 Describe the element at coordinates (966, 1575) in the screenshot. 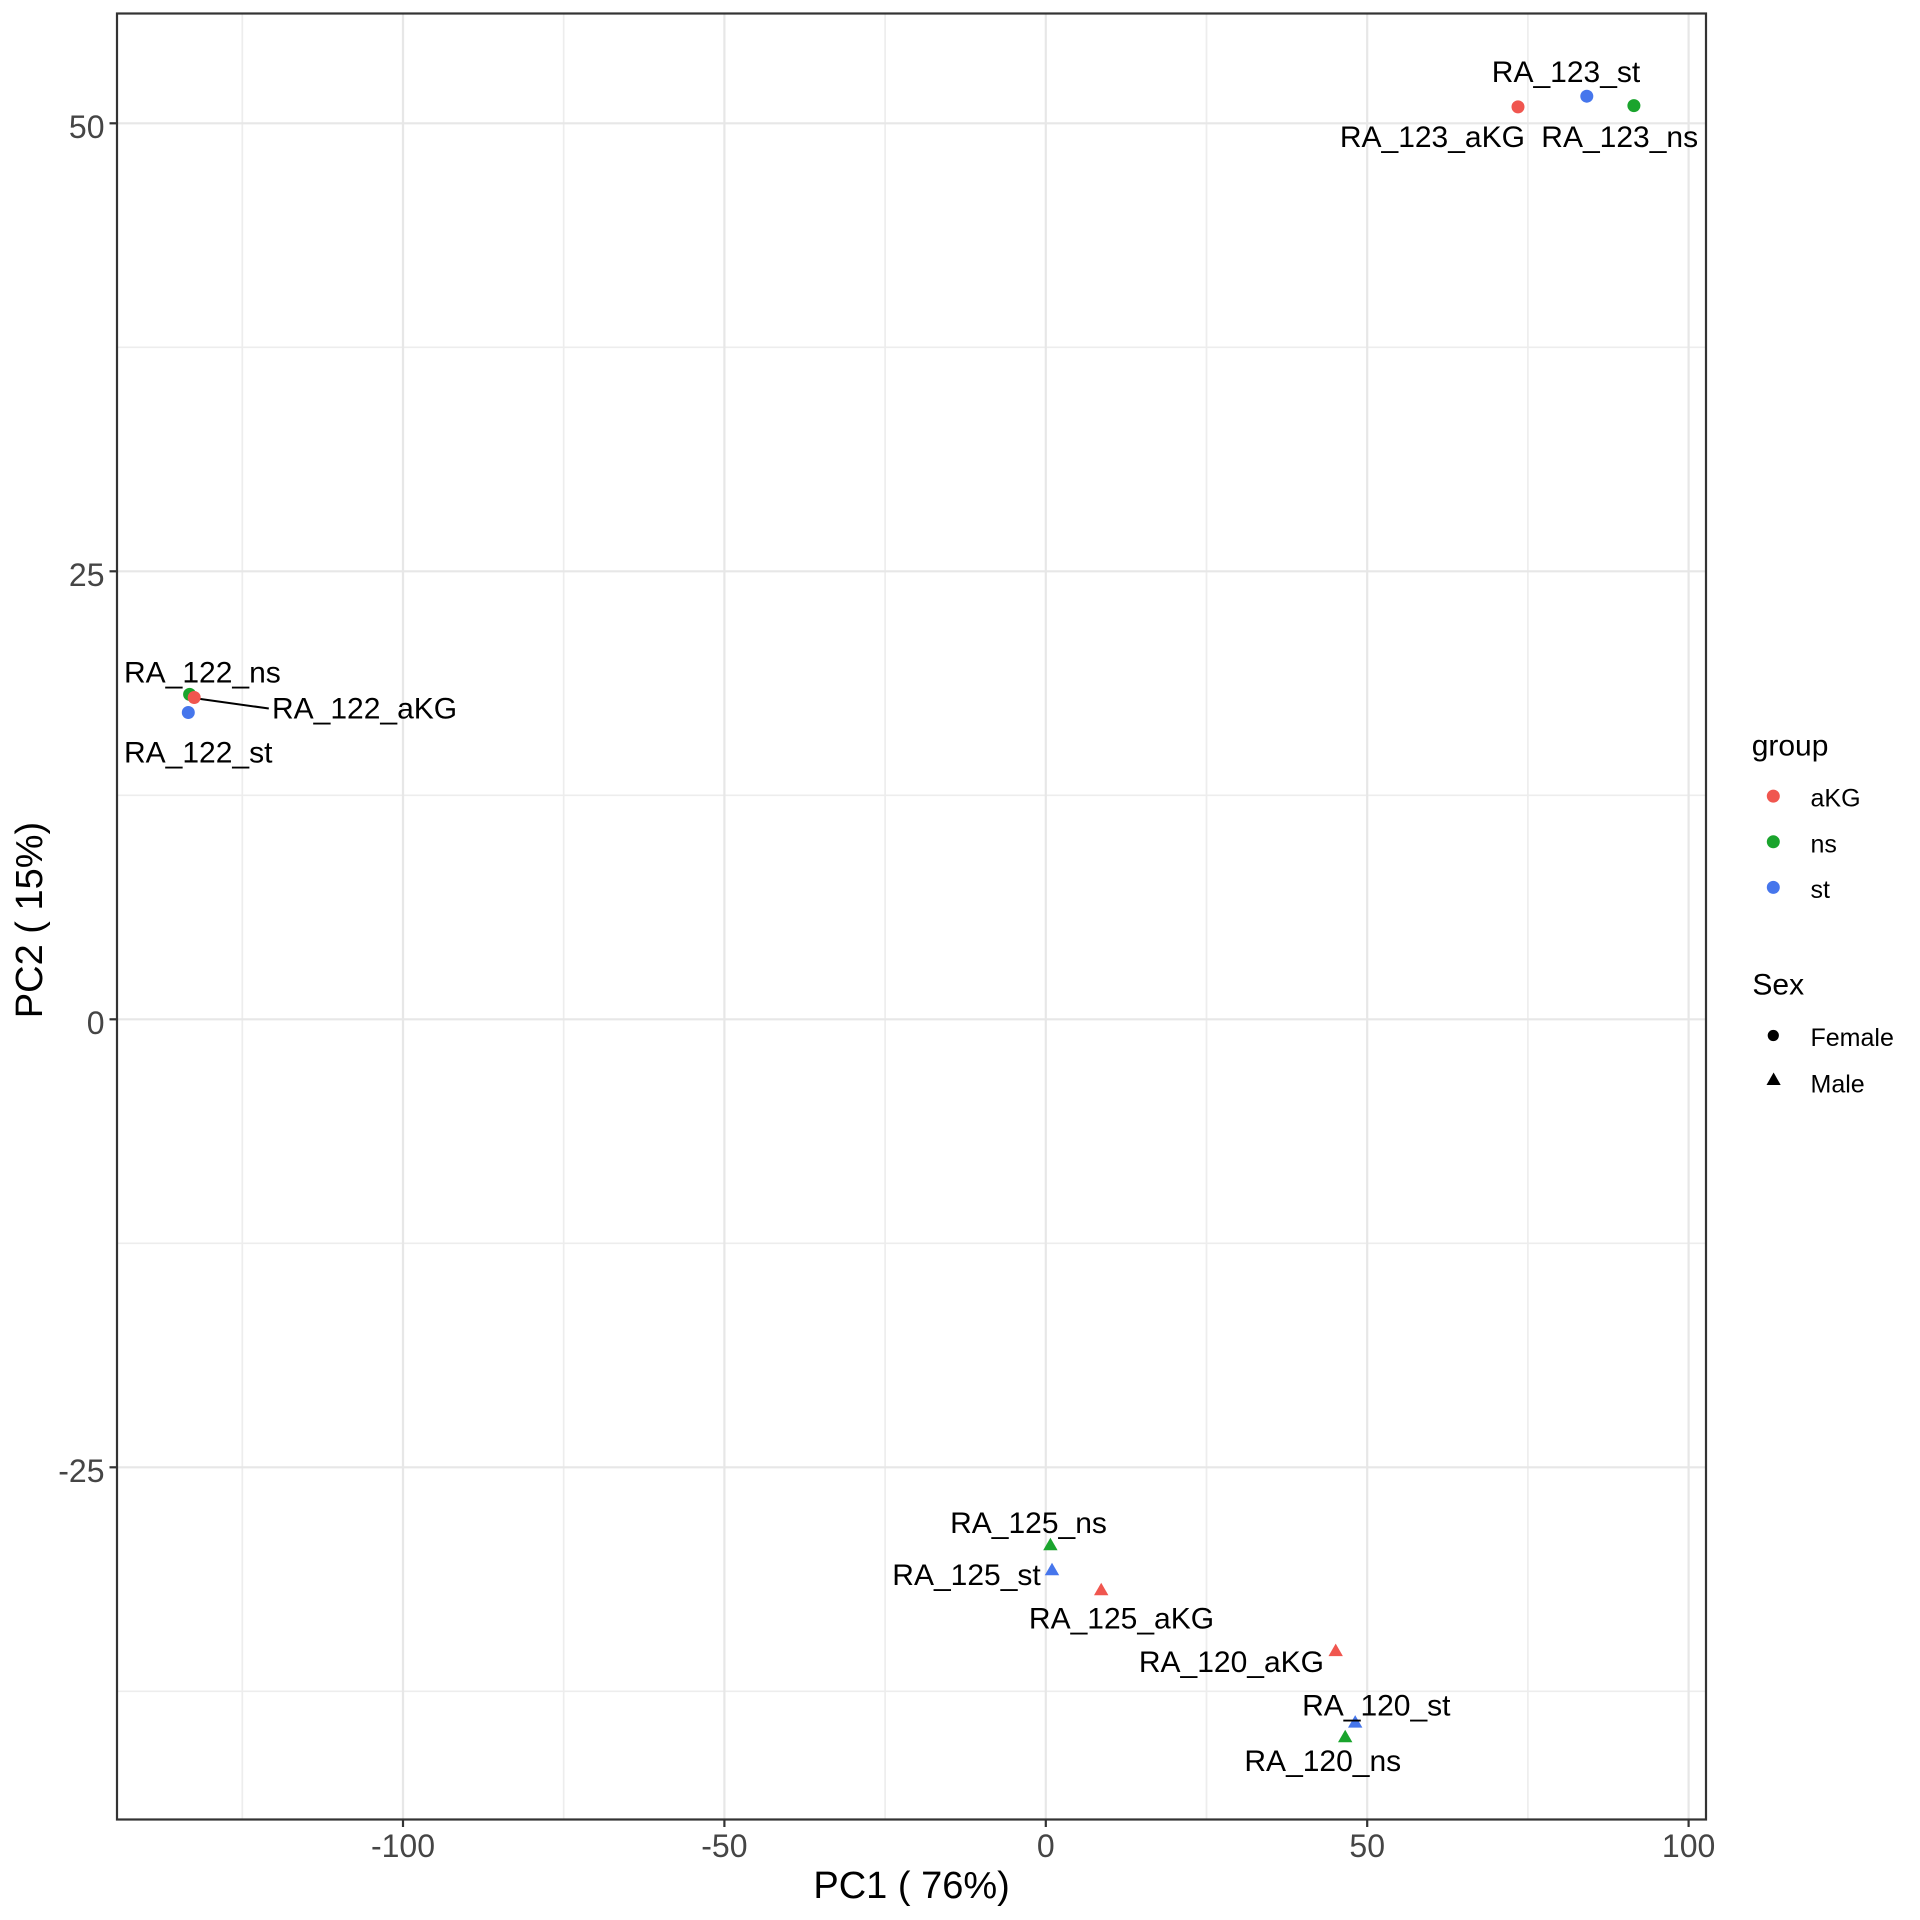

I see `svg-text: RA_125_st` at that location.